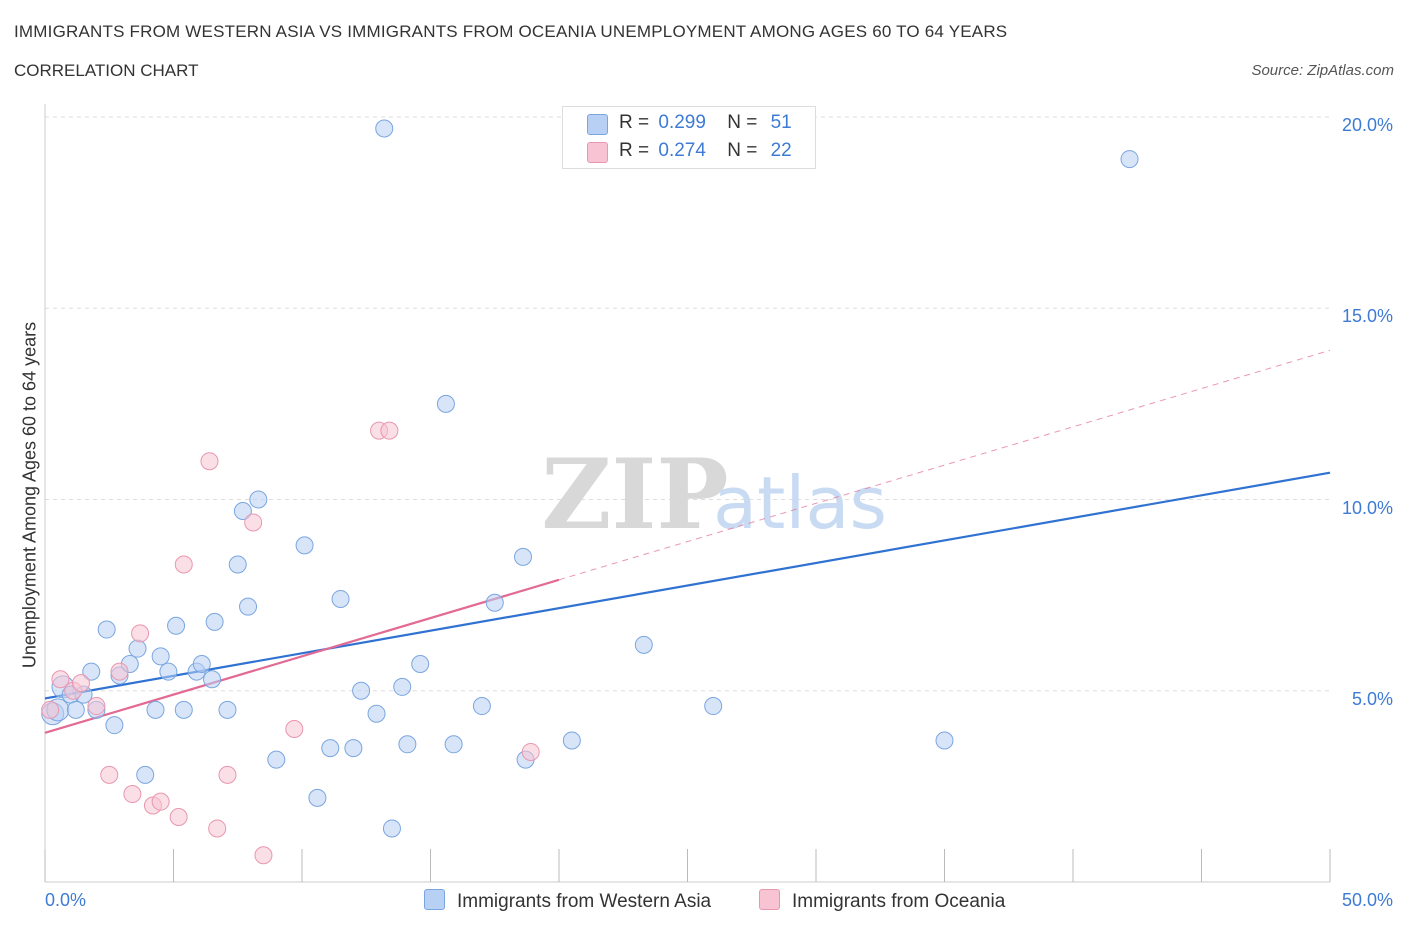 The image size is (1406, 930). I want to click on n-value: 22, so click(781, 150).